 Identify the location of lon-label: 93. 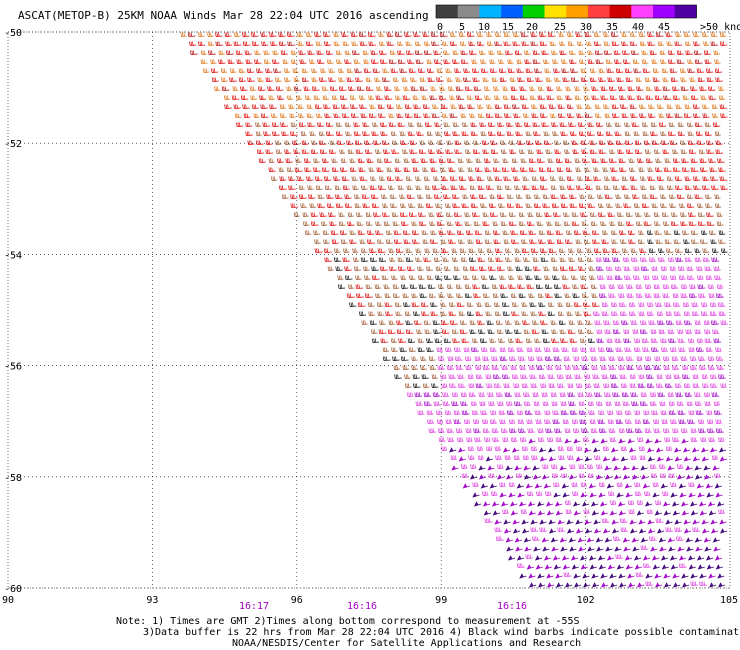
(152, 600).